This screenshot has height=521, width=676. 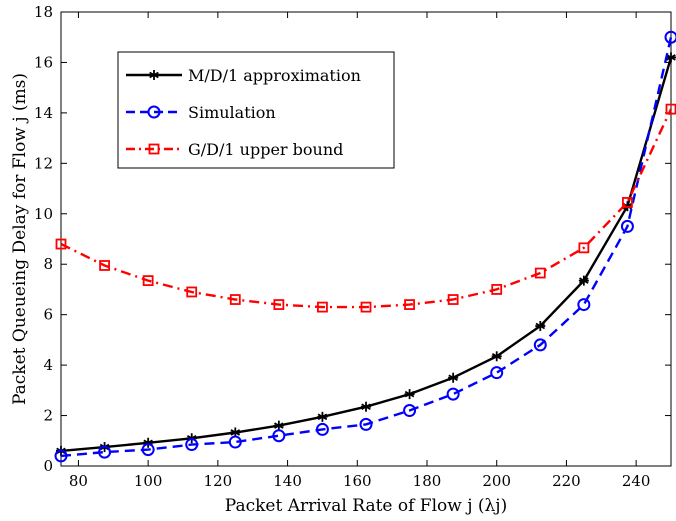 I want to click on y-tick-label: 14, so click(x=43, y=113).